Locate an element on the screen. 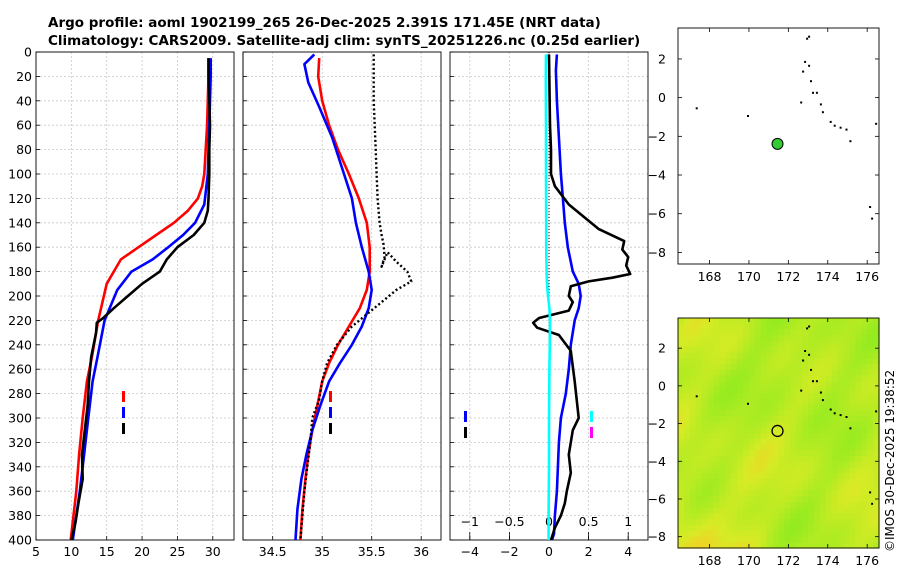  x-tick-label: 5 is located at coordinates (36, 551).